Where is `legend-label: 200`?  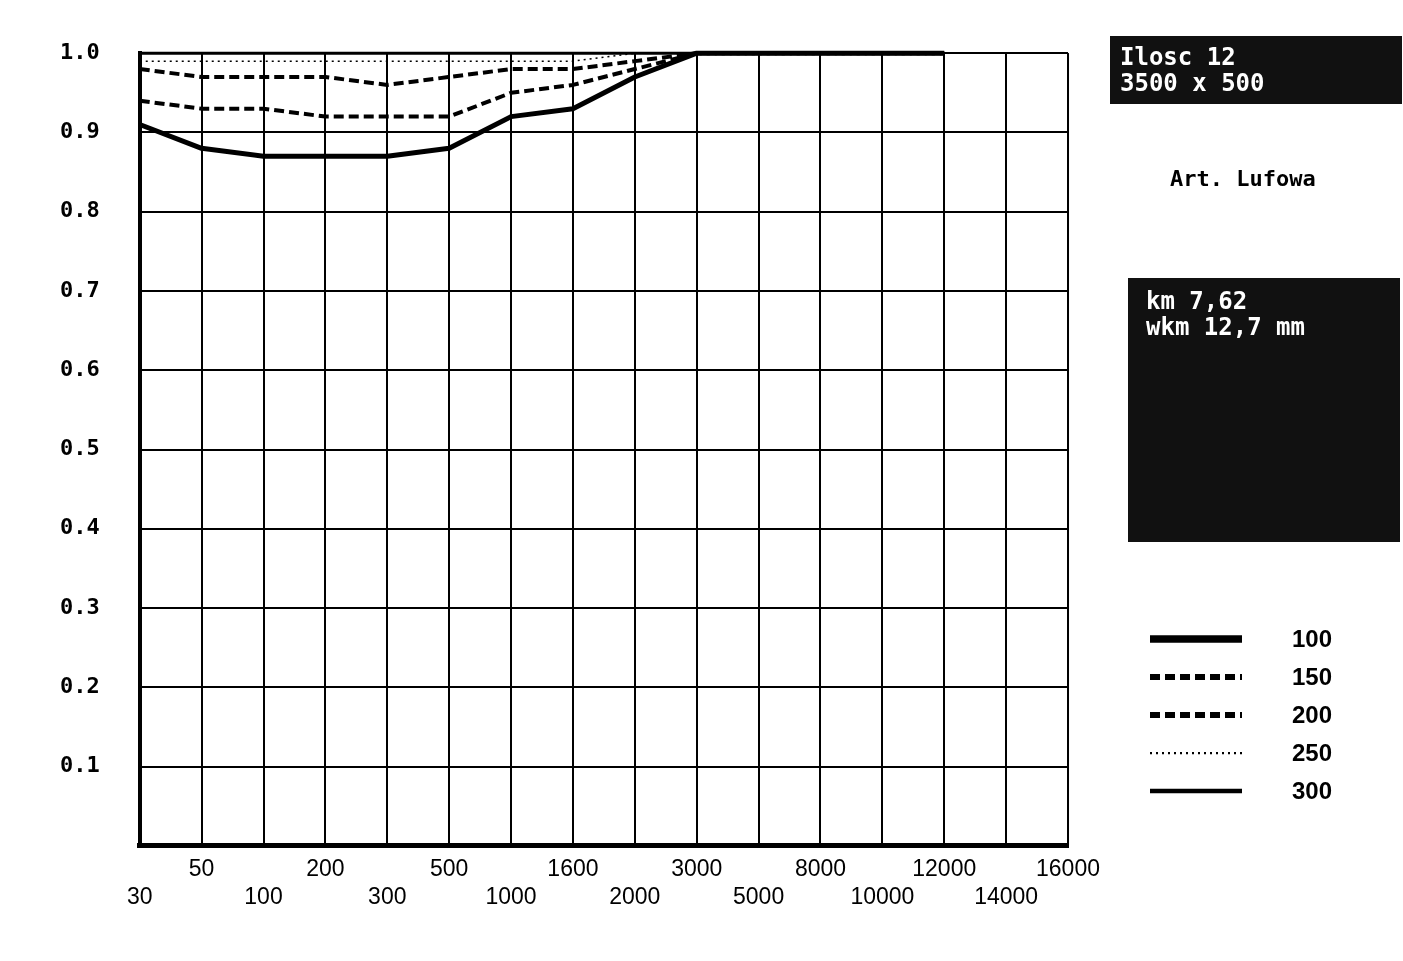 legend-label: 200 is located at coordinates (1312, 715).